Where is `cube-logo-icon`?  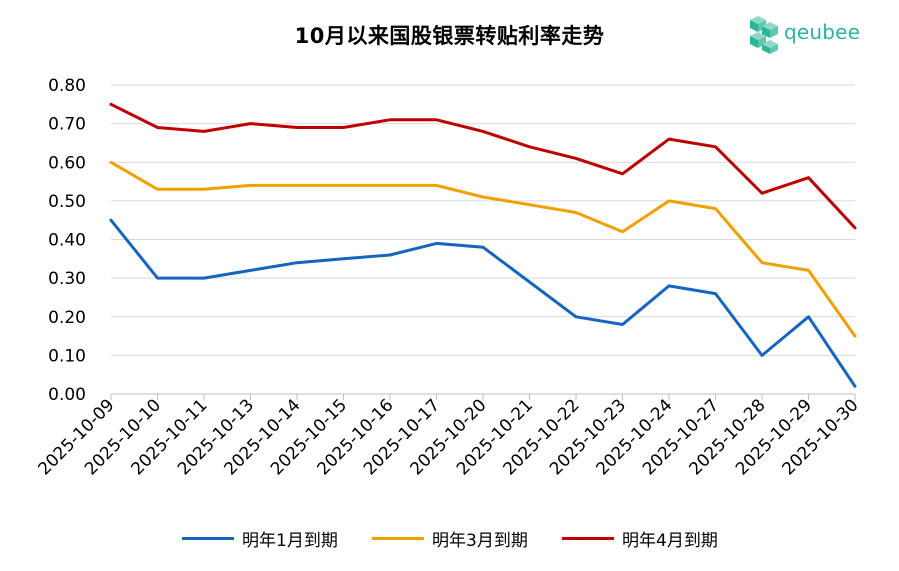 cube-logo-icon is located at coordinates (764, 35).